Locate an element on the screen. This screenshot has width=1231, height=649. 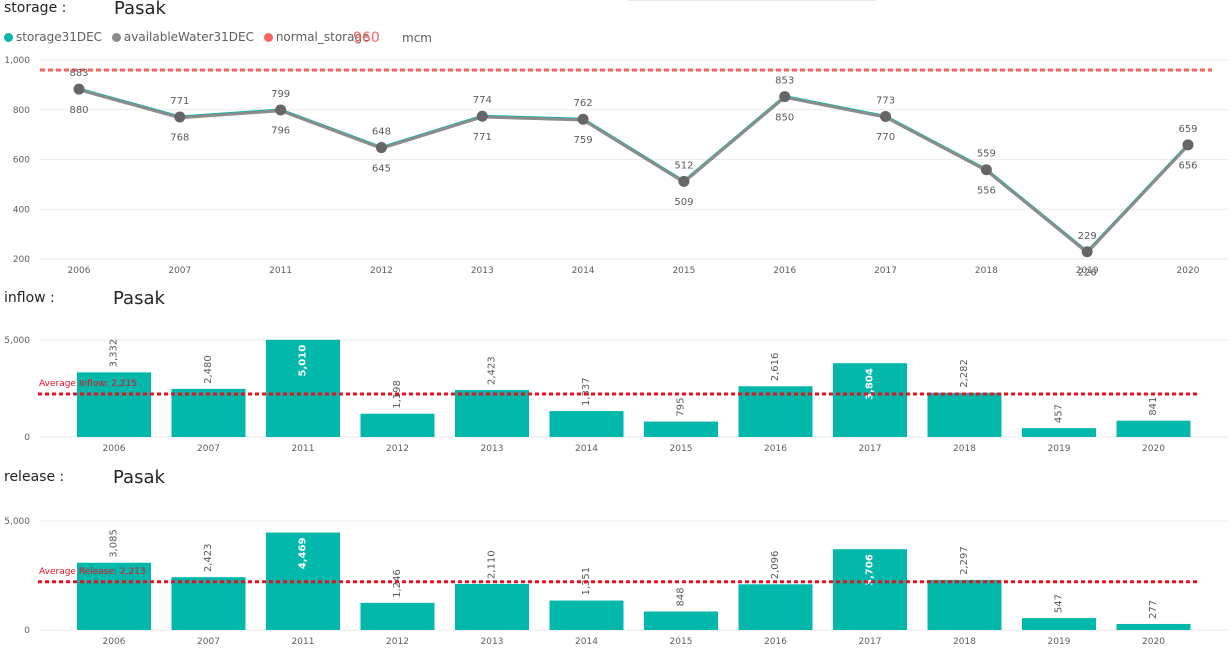
storage31dec-data-label: 883 is located at coordinates (78, 73).